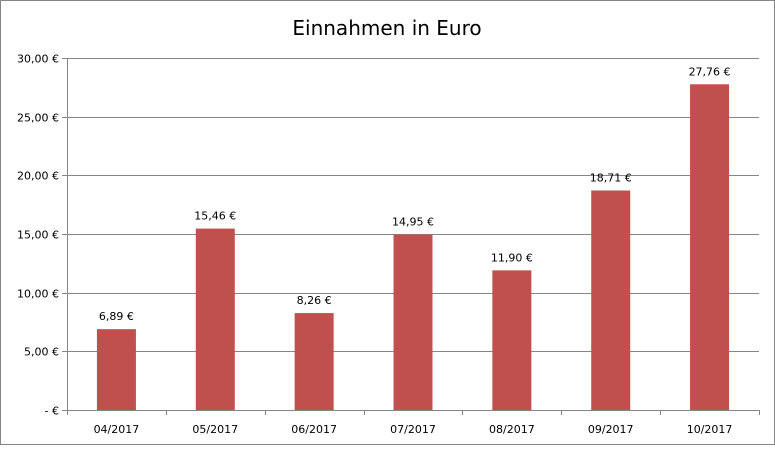 This screenshot has width=775, height=449. What do you see at coordinates (710, 71) in the screenshot?
I see `data-label: 27,76 €` at bounding box center [710, 71].